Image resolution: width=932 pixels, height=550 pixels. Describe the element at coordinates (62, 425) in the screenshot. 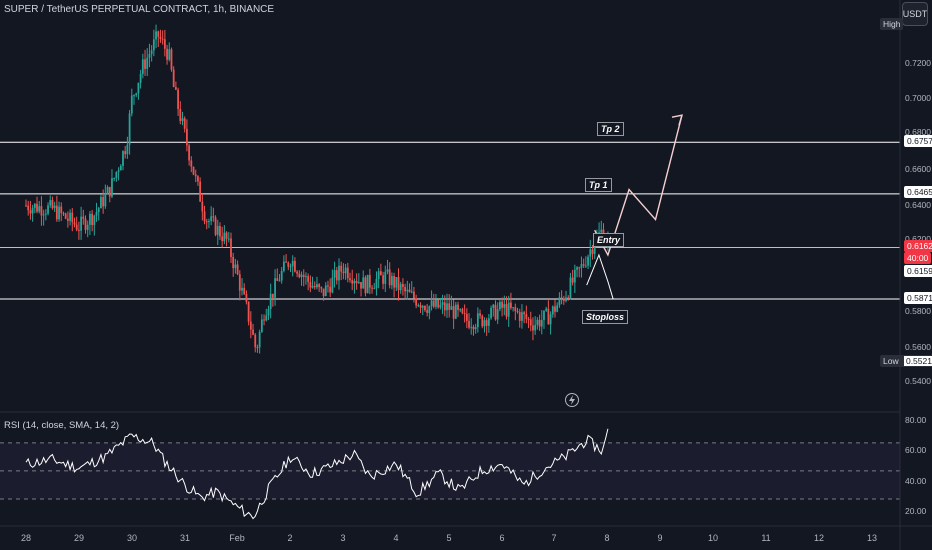

I see `rsi-label: RSI (14, close, SMA, 14, 2)` at that location.